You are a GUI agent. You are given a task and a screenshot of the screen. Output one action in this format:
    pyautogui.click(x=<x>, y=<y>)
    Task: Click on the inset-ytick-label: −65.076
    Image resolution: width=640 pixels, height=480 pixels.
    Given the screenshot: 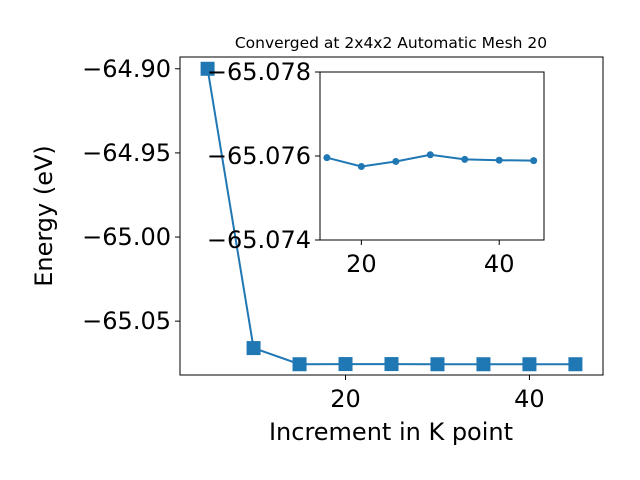 What is the action you would take?
    pyautogui.click(x=259, y=156)
    